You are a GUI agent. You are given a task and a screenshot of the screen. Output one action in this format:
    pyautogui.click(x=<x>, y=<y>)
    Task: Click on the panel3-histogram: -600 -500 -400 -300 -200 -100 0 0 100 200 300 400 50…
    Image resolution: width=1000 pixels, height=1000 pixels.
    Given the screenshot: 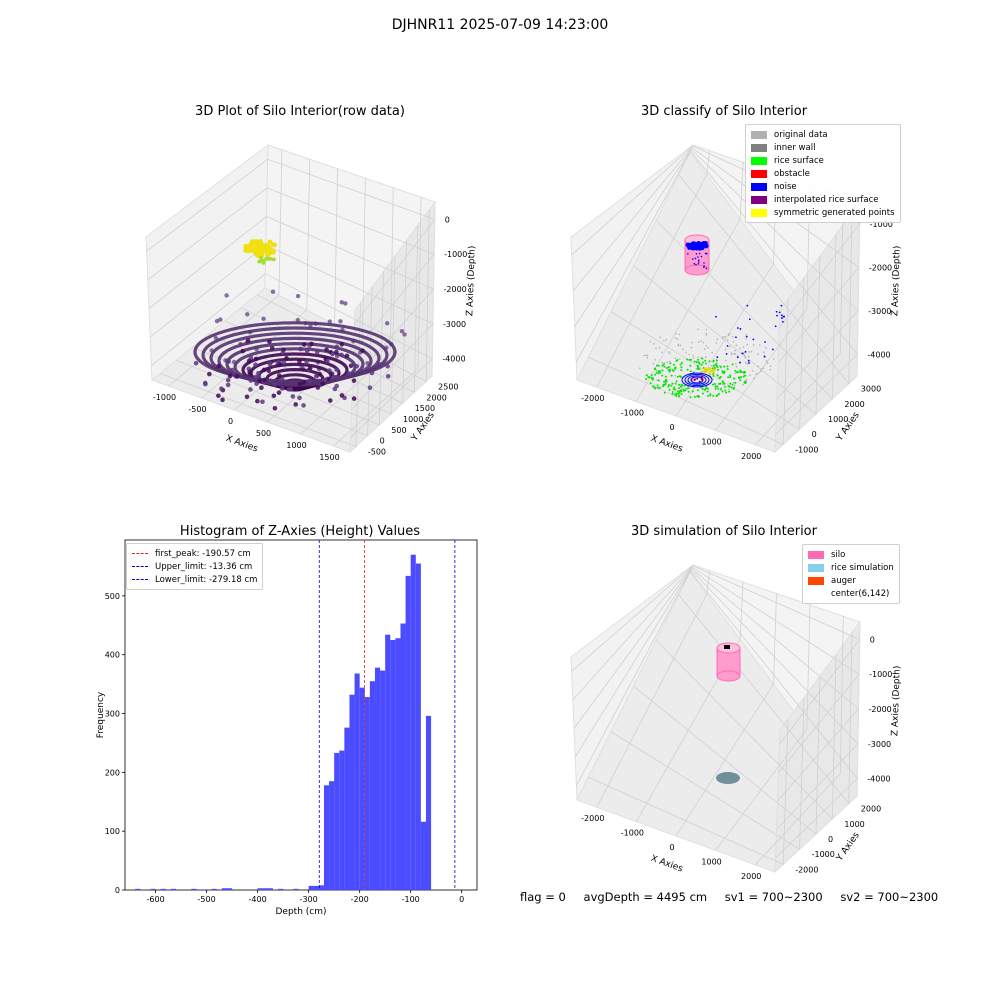 What is the action you would take?
    pyautogui.click(x=287, y=728)
    